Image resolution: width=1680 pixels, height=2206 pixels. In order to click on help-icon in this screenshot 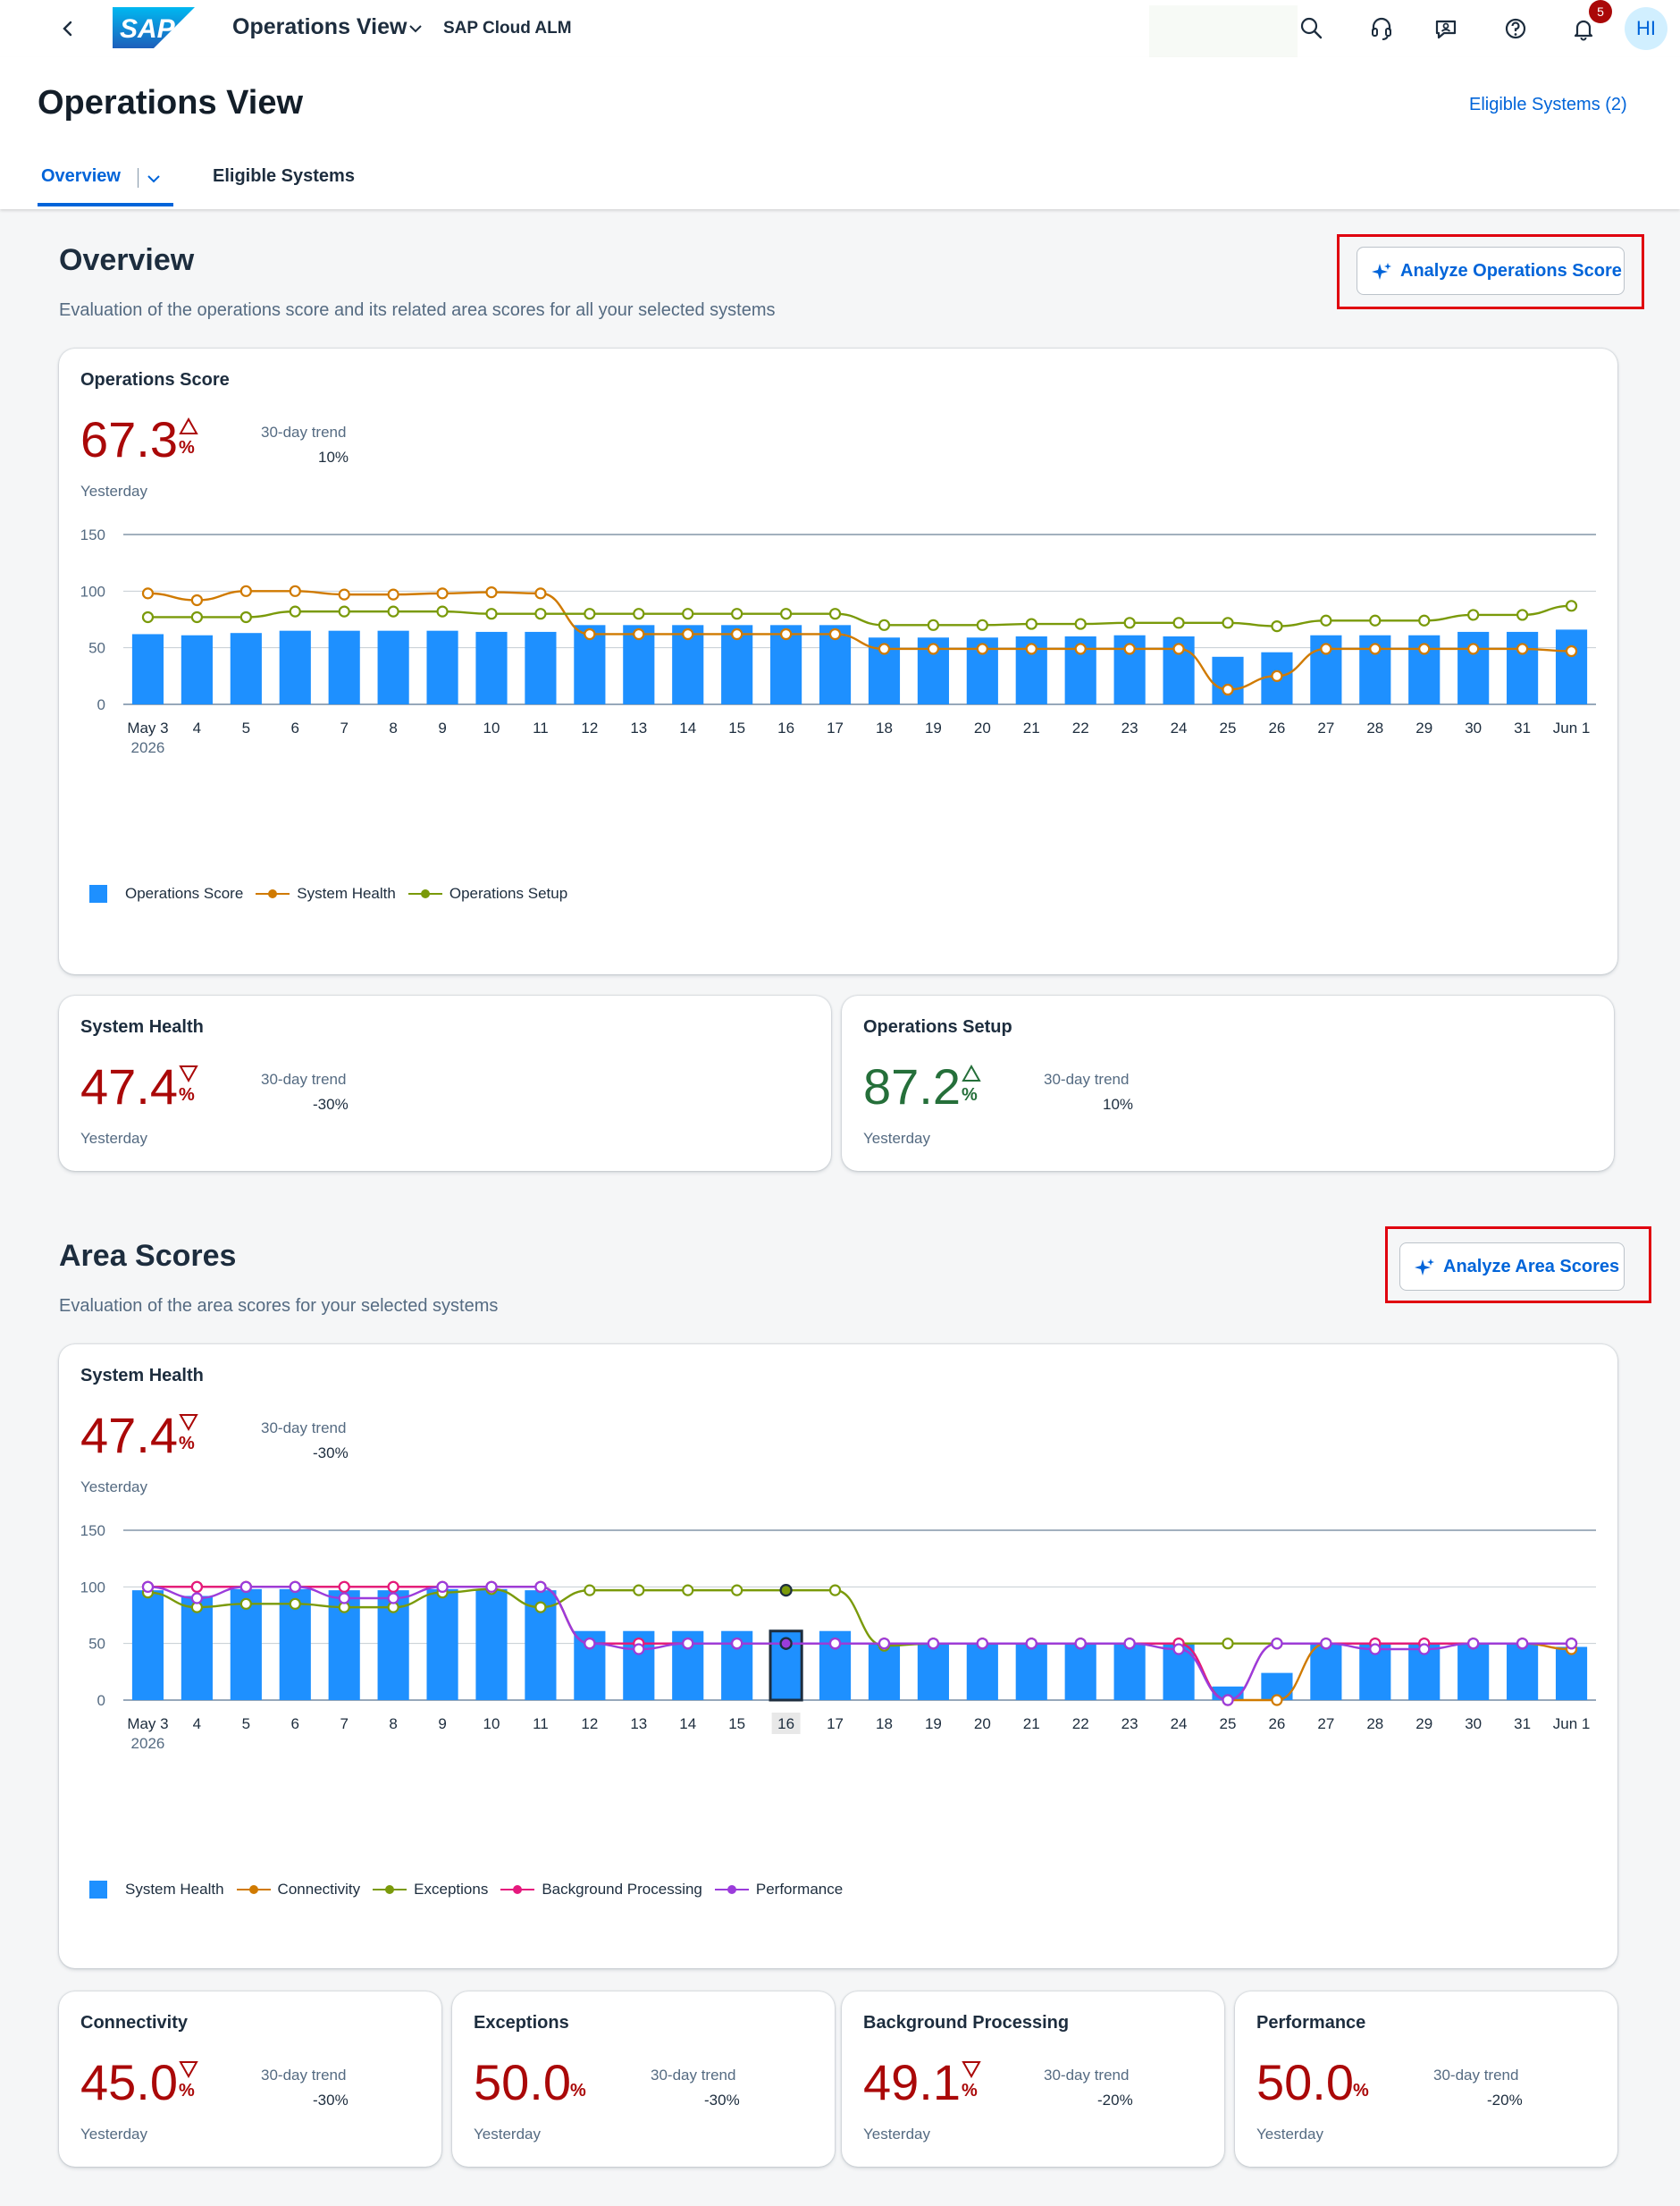, I will do `click(1515, 29)`.